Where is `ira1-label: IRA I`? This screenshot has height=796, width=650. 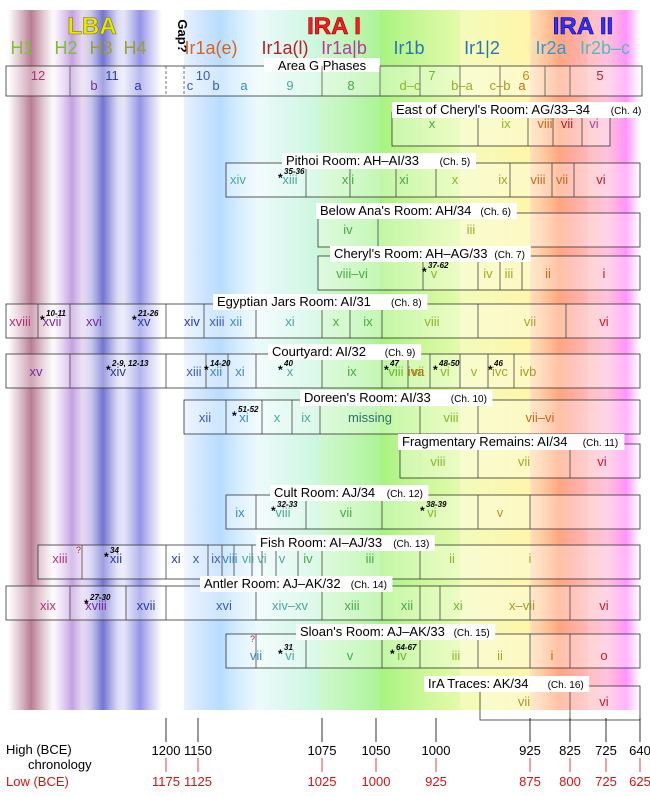
ira1-label: IRA I is located at coordinates (334, 26).